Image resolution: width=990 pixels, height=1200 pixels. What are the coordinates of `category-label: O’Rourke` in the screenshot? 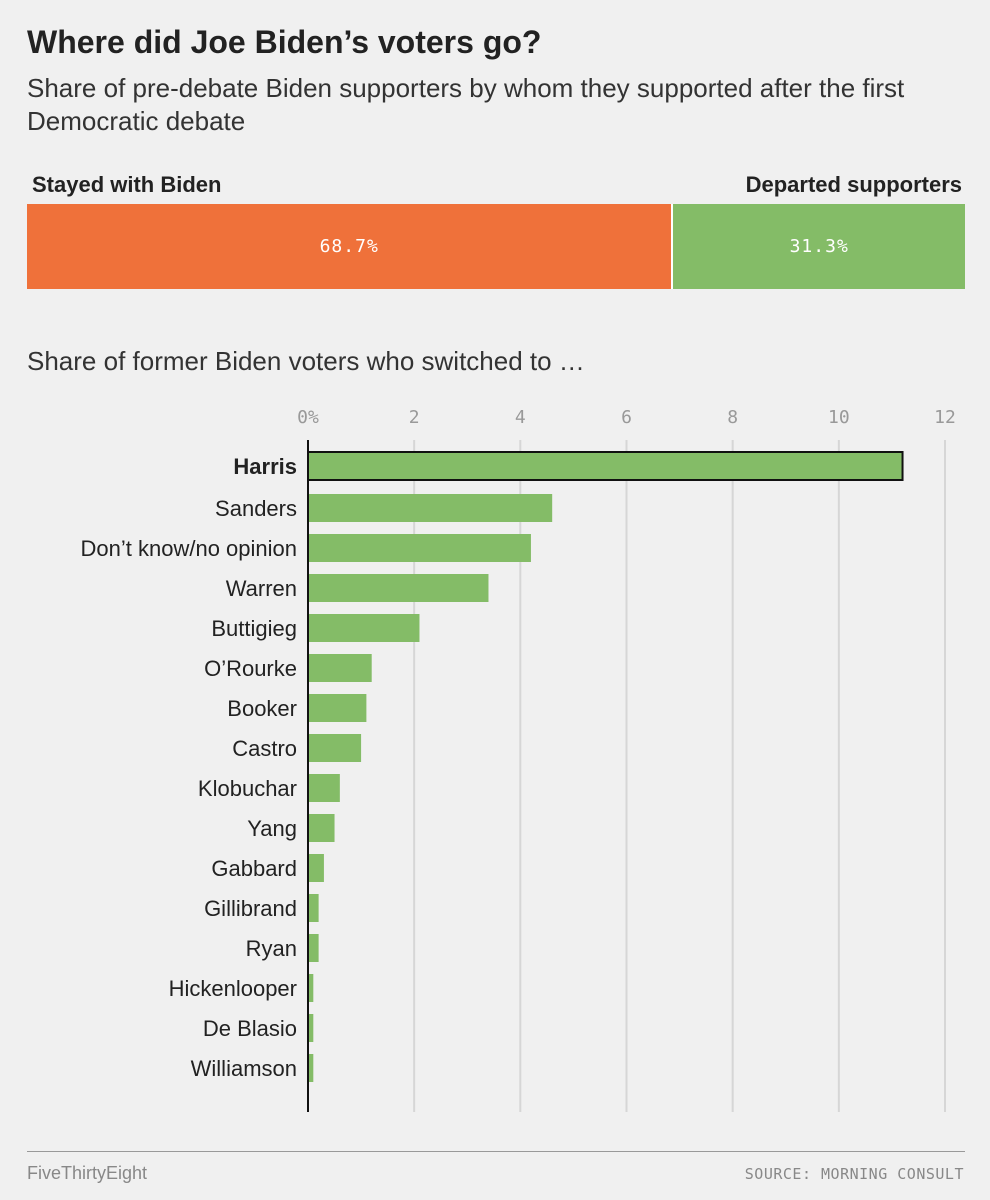 It's located at (250, 668).